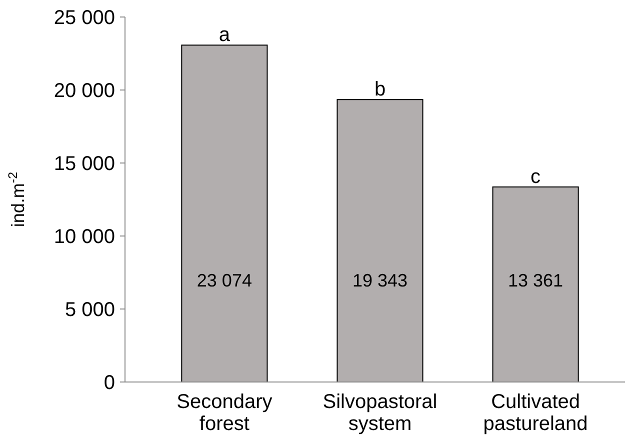 The image size is (638, 445). Describe the element at coordinates (535, 413) in the screenshot. I see `x-tick-label: Cultivated pastureland` at that location.